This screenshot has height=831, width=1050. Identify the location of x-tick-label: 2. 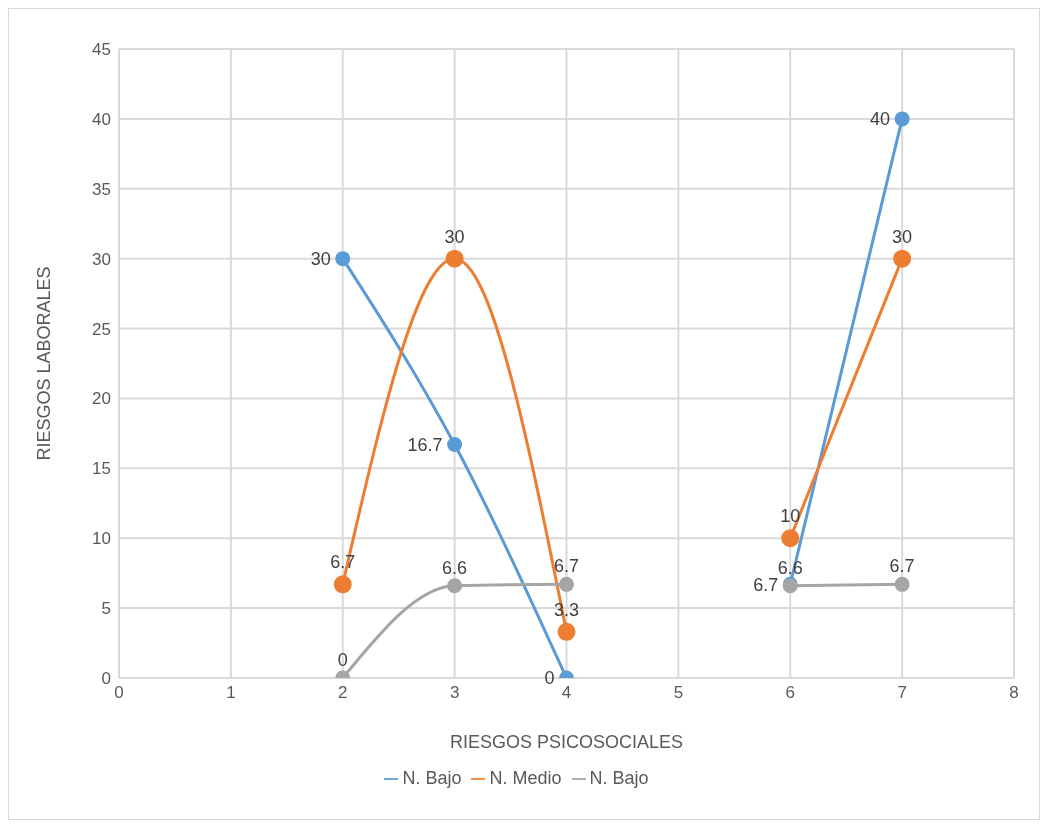
(343, 693).